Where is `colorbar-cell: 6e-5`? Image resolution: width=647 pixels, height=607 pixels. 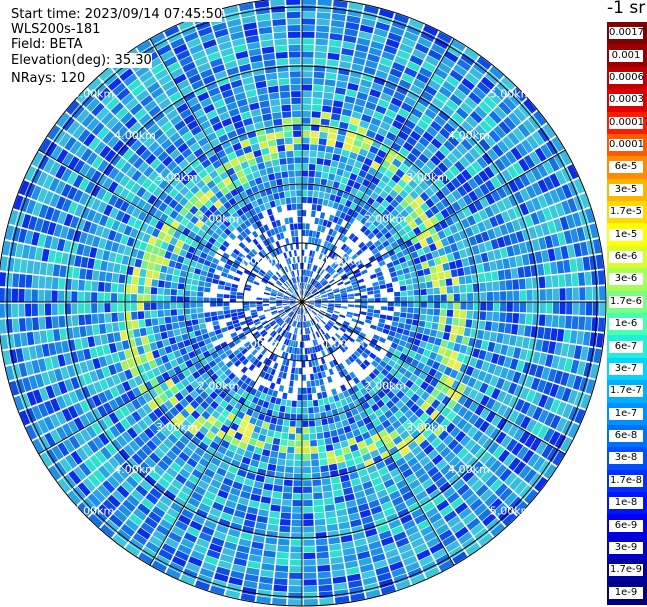 colorbar-cell: 6e-5 is located at coordinates (627, 168).